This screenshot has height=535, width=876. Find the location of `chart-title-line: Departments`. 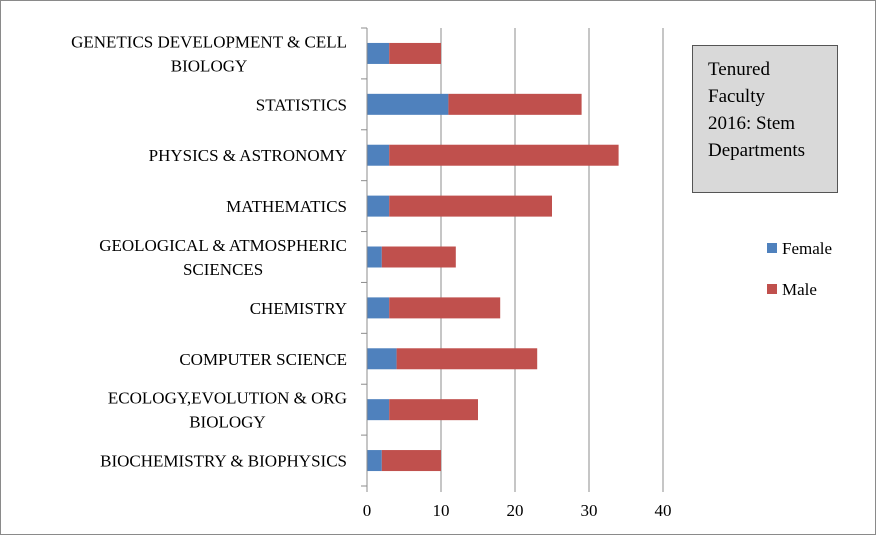

chart-title-line: Departments is located at coordinates (757, 150).